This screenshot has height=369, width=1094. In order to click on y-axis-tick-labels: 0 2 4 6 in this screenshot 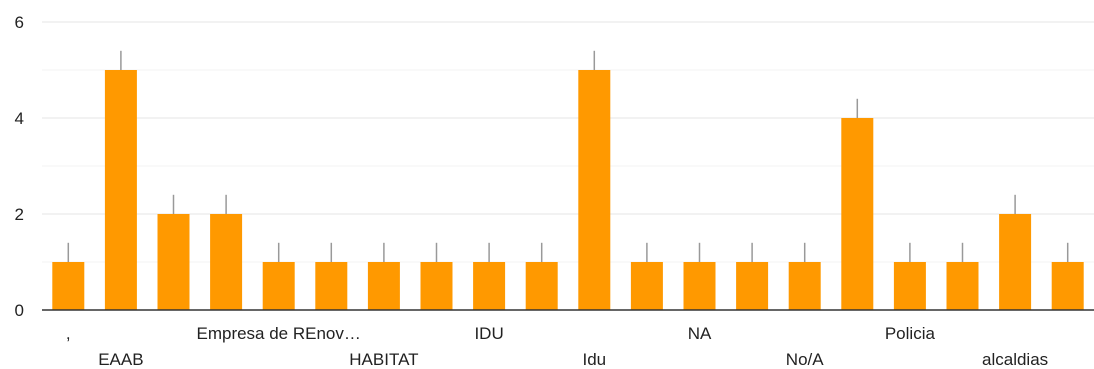, I will do `click(19, 166)`.